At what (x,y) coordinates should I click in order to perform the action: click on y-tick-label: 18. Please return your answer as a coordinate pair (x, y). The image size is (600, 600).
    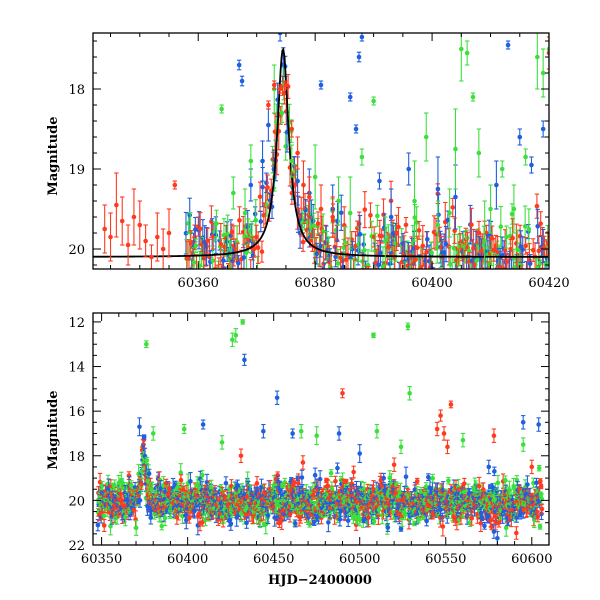
    Looking at the image, I should click on (76, 457).